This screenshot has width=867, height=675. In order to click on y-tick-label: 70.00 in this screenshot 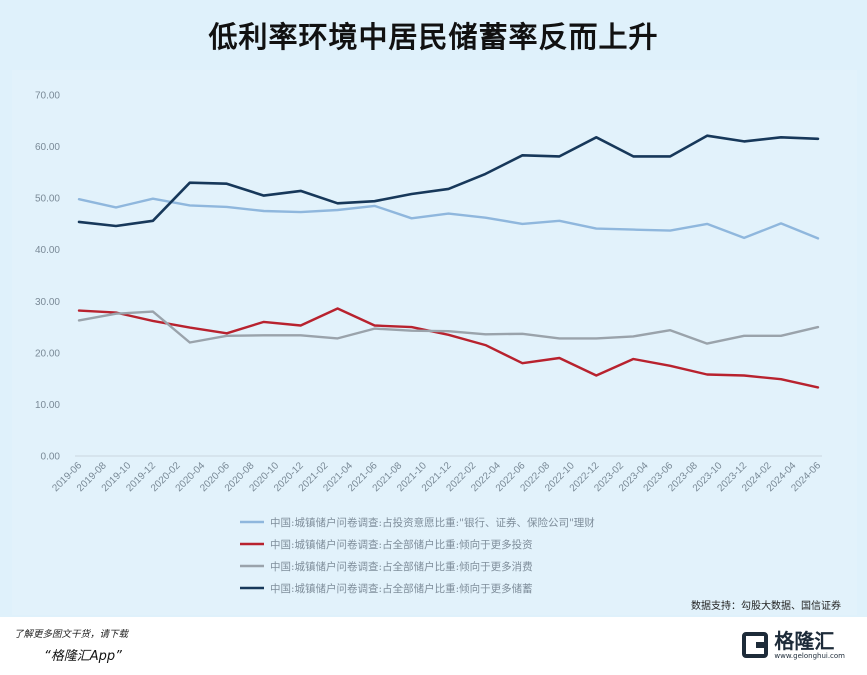, I will do `click(47, 96)`.